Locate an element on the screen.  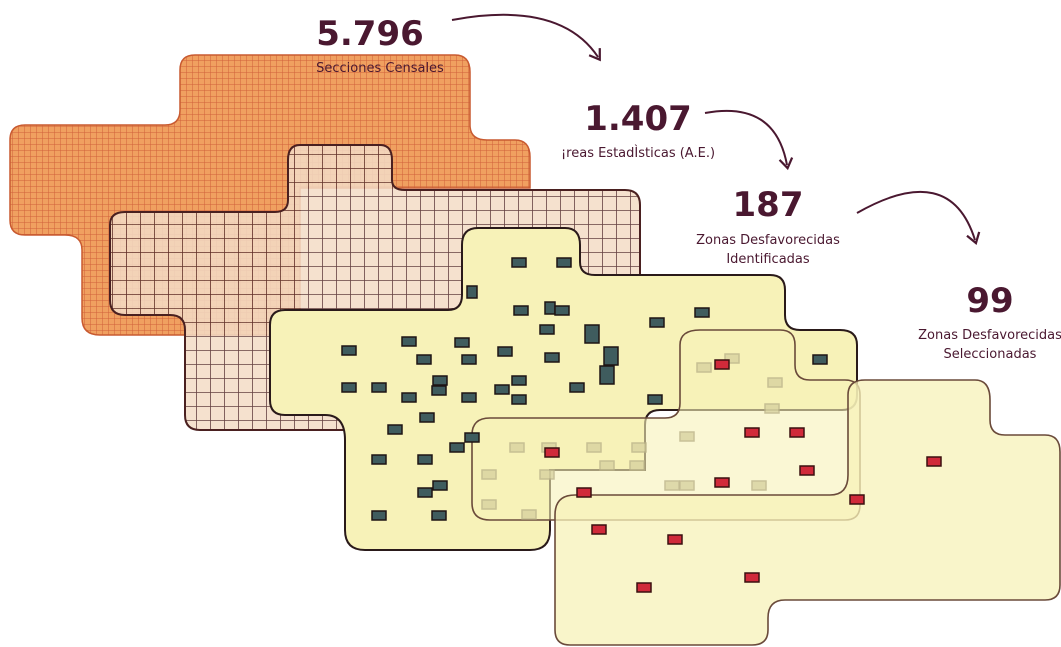
stage-number: 187 is located at coordinates (768, 205).